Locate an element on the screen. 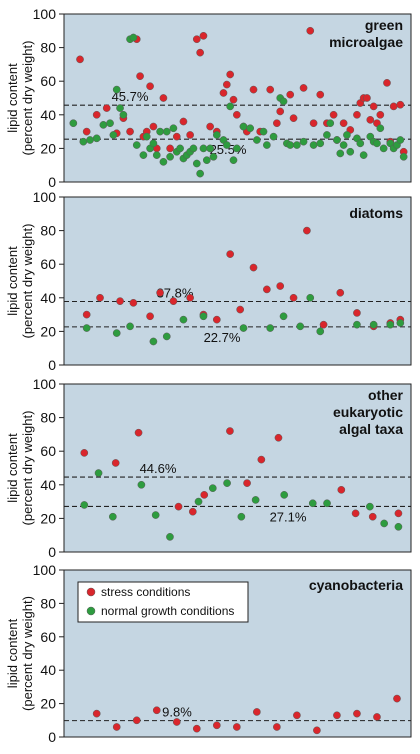  y-axis-label: lipid content(percent dry weight) is located at coordinates (20, 98).